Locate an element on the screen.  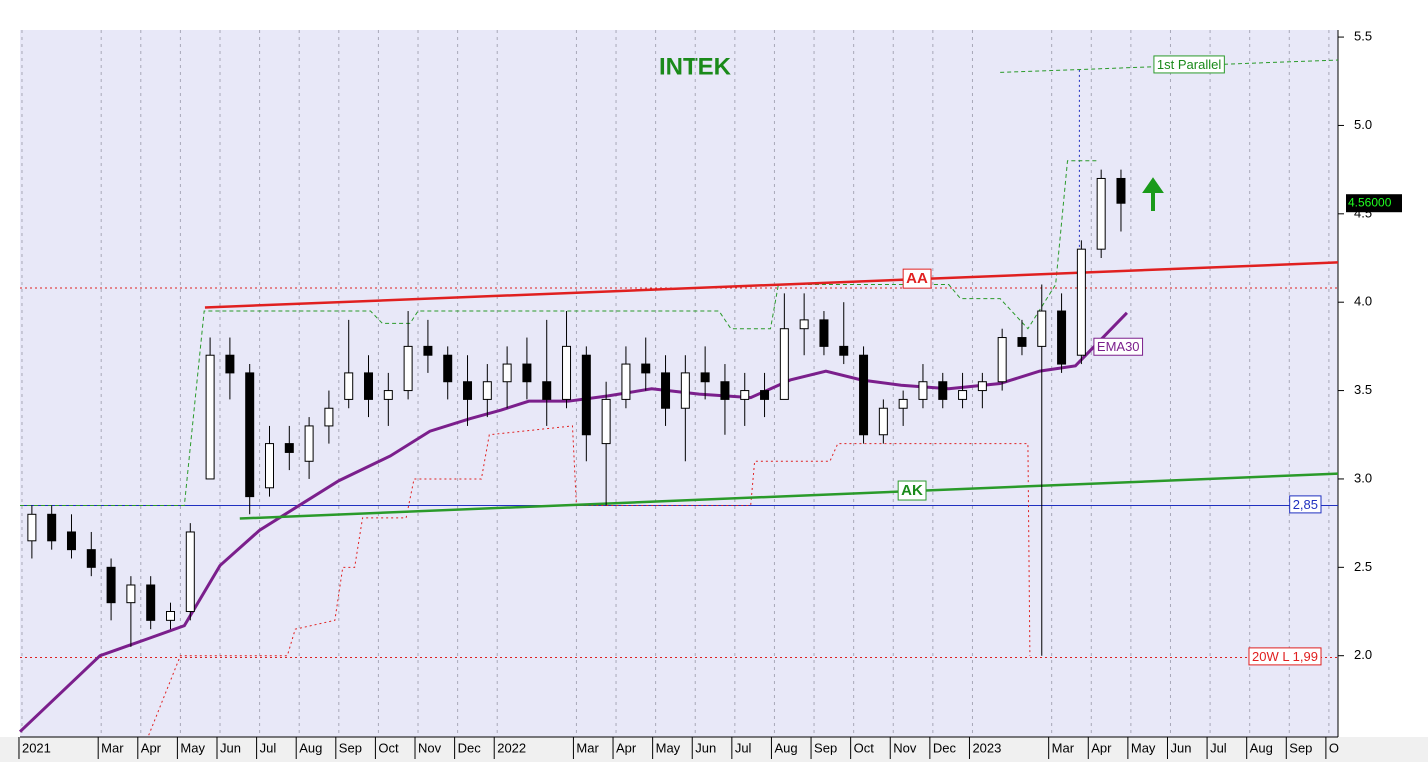
x-tick-label: 2023 is located at coordinates (986, 747).